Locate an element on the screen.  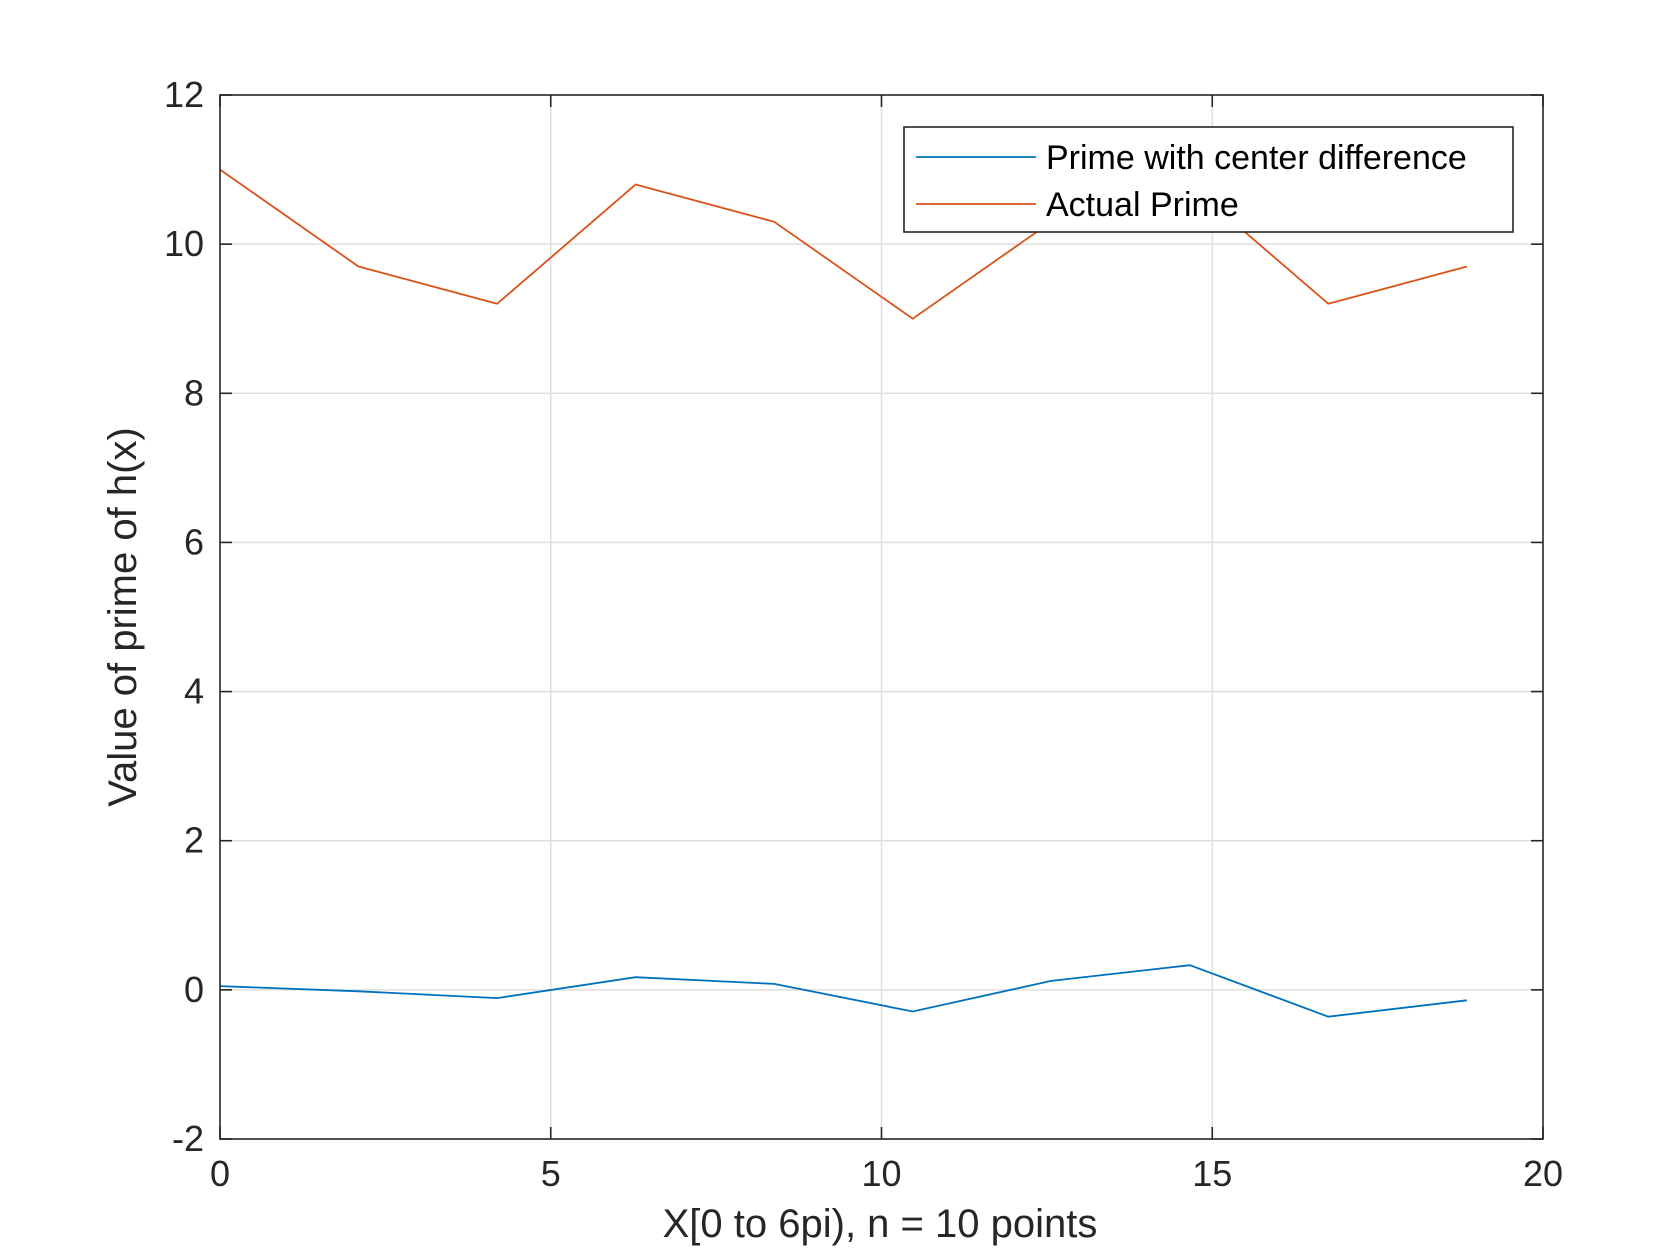
y-tick-label: 8 is located at coordinates (194, 392).